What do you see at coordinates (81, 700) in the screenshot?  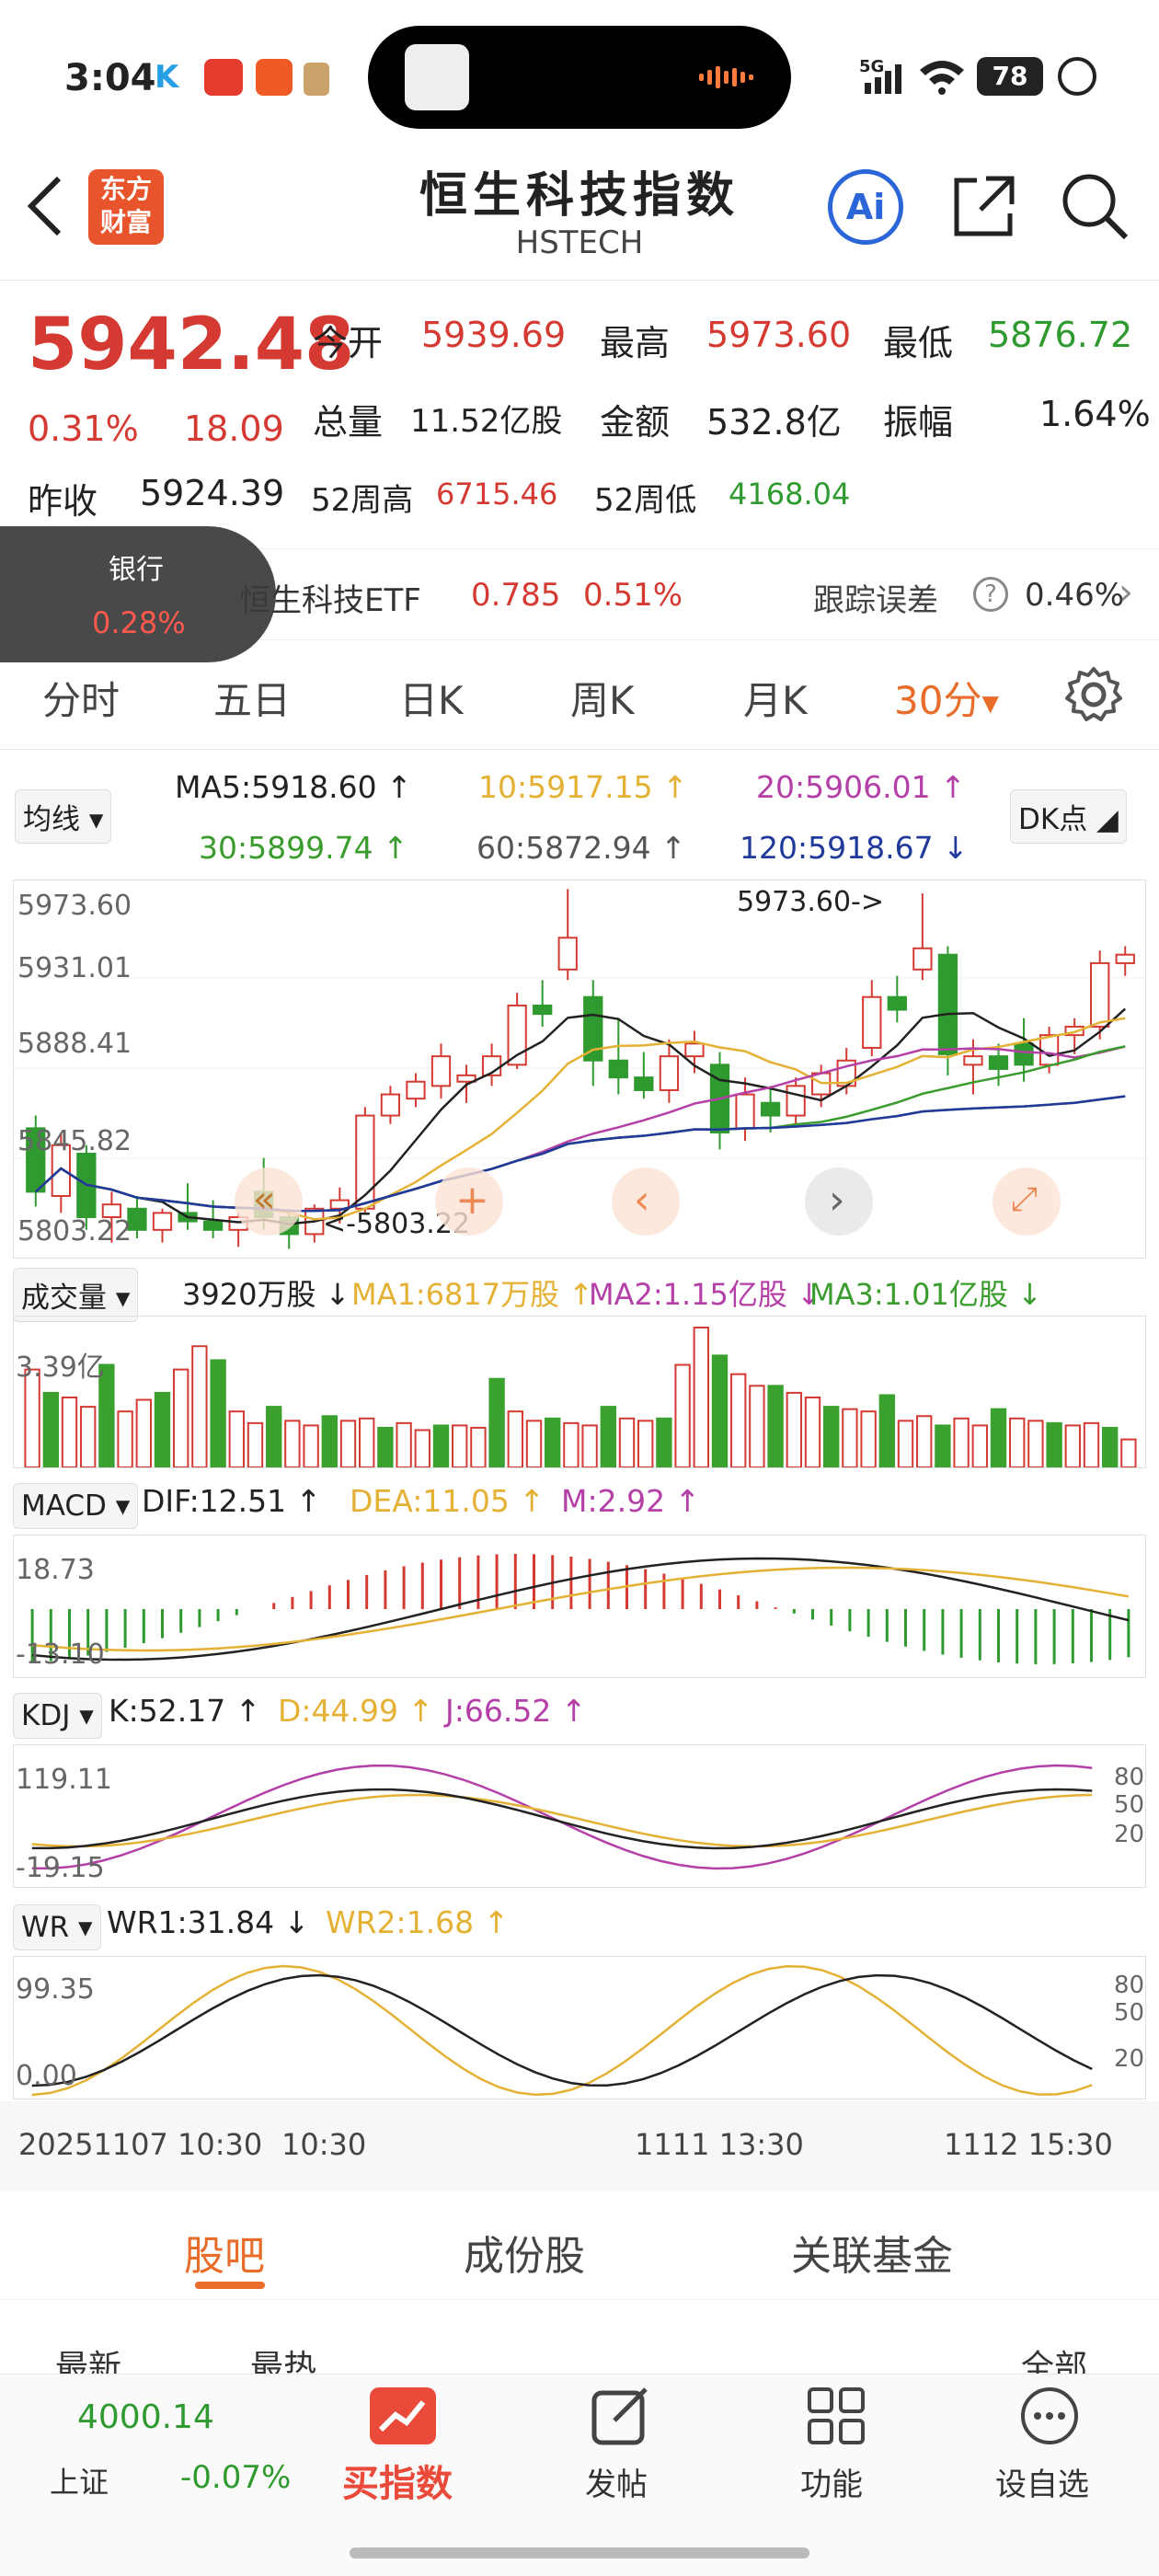 I see `tab-intraday: 分时` at bounding box center [81, 700].